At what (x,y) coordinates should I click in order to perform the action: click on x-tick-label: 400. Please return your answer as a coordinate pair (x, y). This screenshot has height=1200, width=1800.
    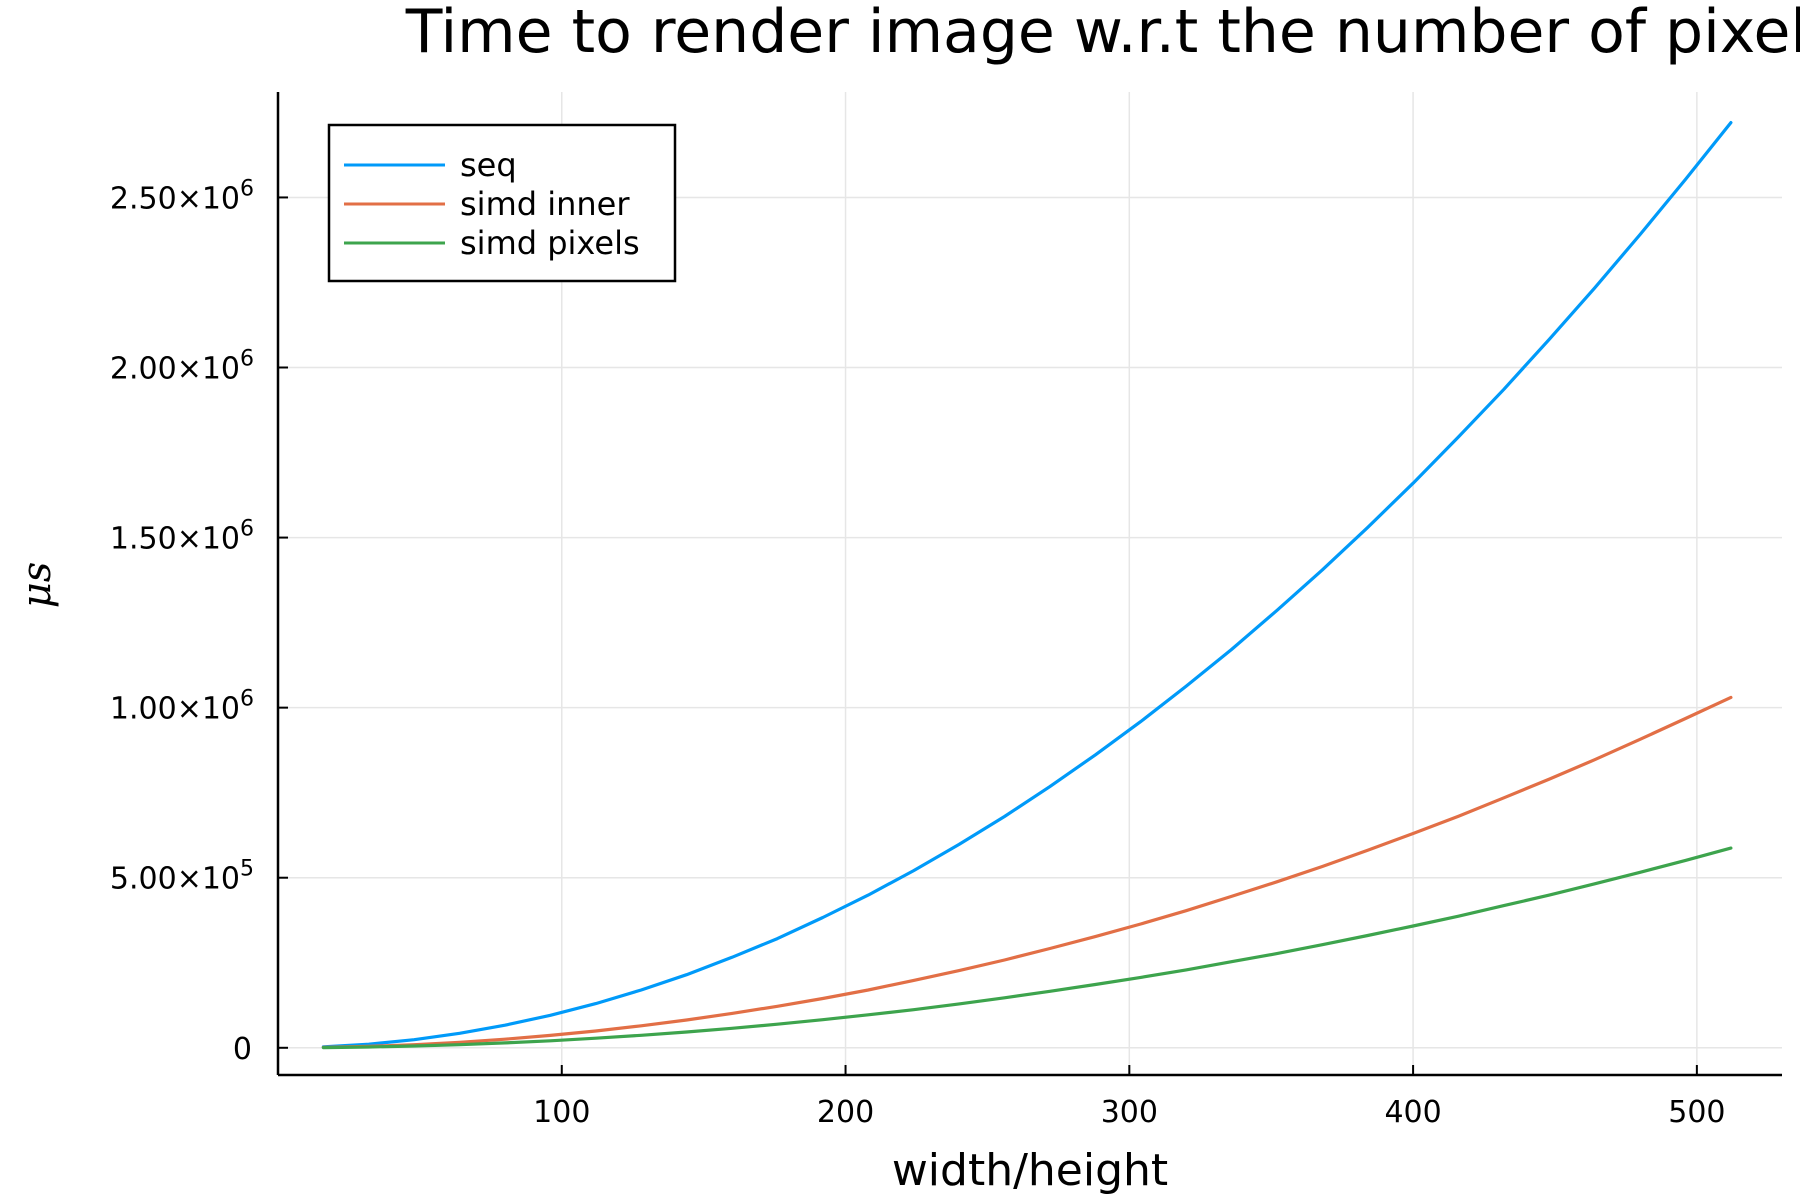
    Looking at the image, I should click on (1412, 1112).